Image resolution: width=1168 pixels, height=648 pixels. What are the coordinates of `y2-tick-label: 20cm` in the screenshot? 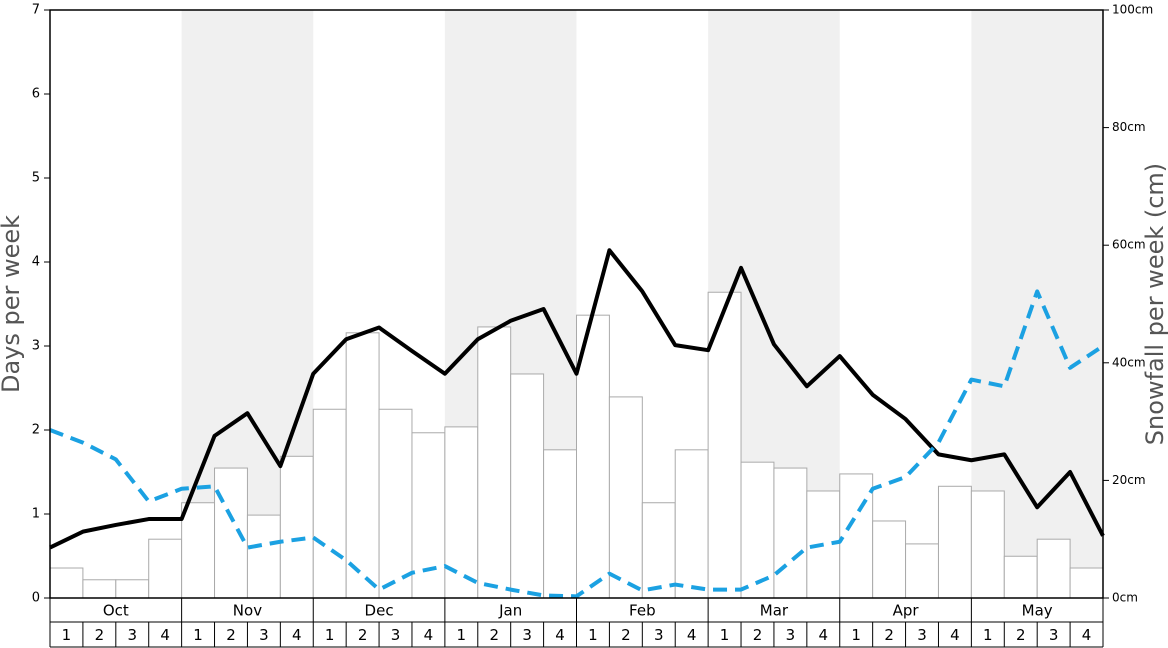 It's located at (1129, 480).